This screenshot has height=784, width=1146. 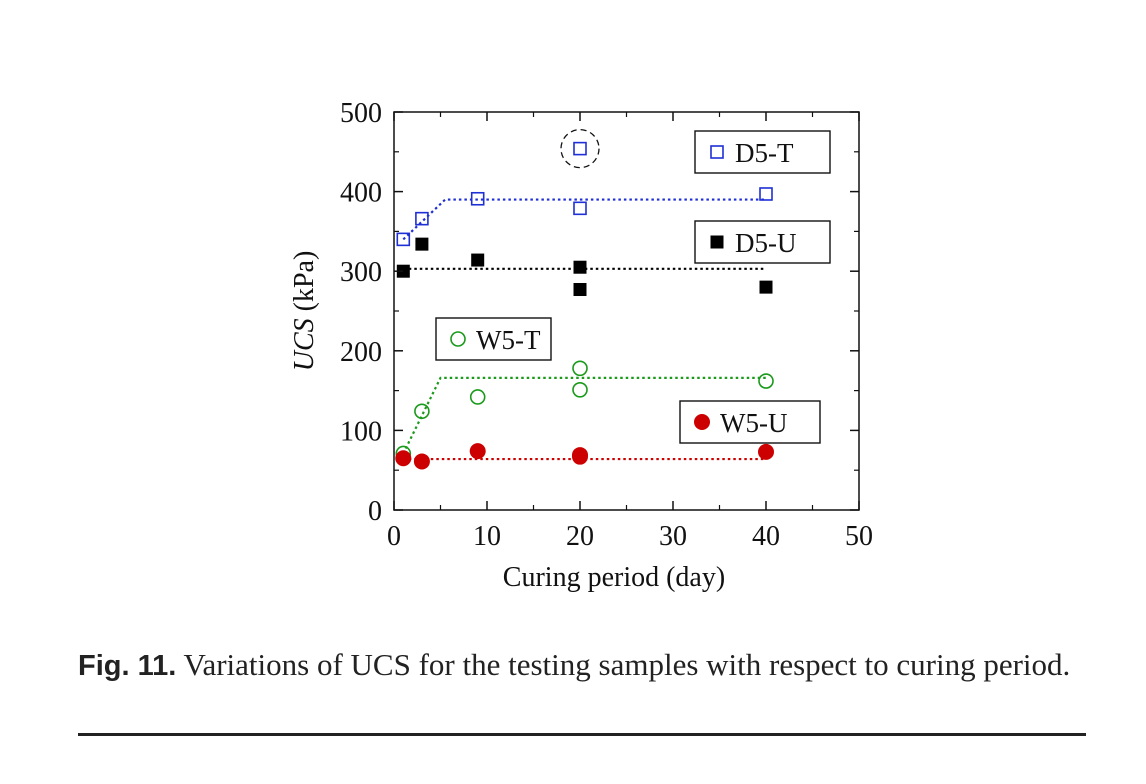 I want to click on legend-label-d5-u: D5-U, so click(x=766, y=243).